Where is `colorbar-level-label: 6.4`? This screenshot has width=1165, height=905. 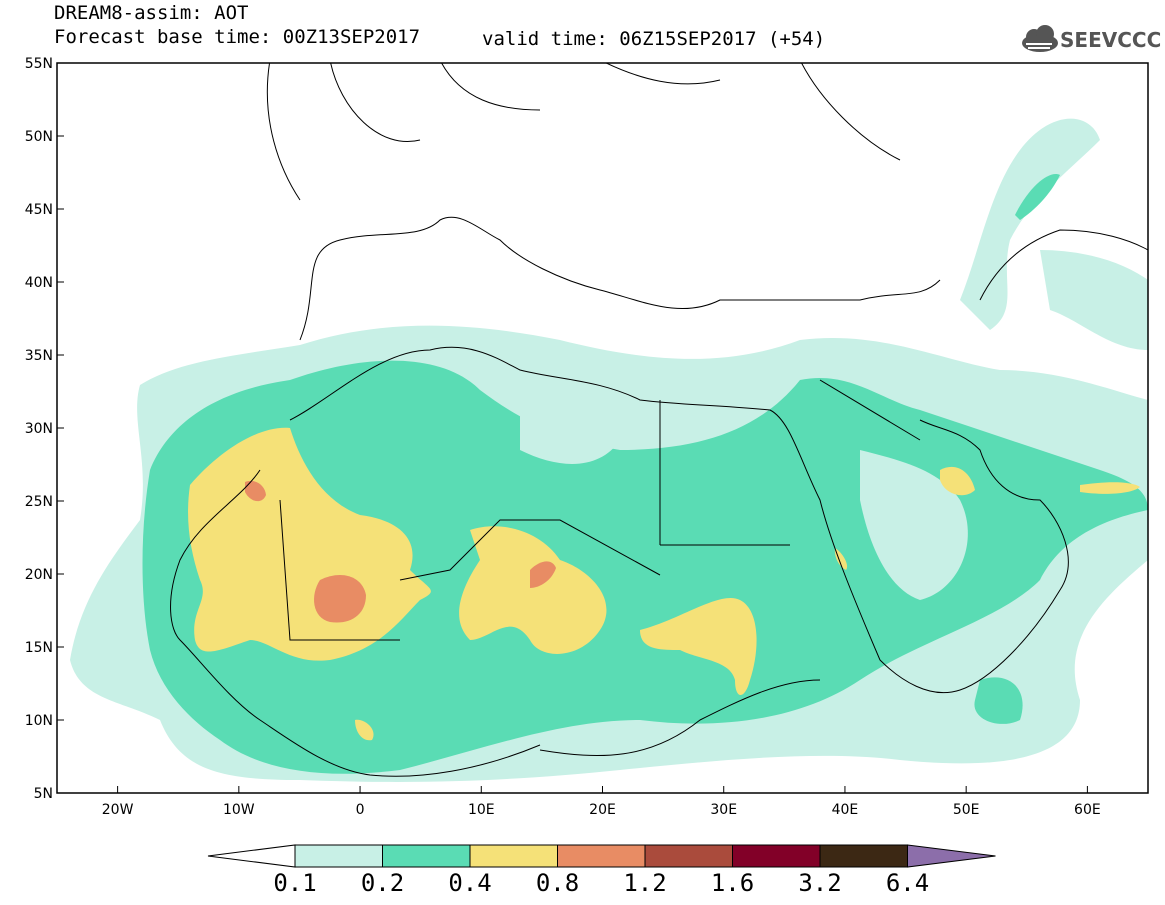
colorbar-level-label: 6.4 is located at coordinates (907, 883).